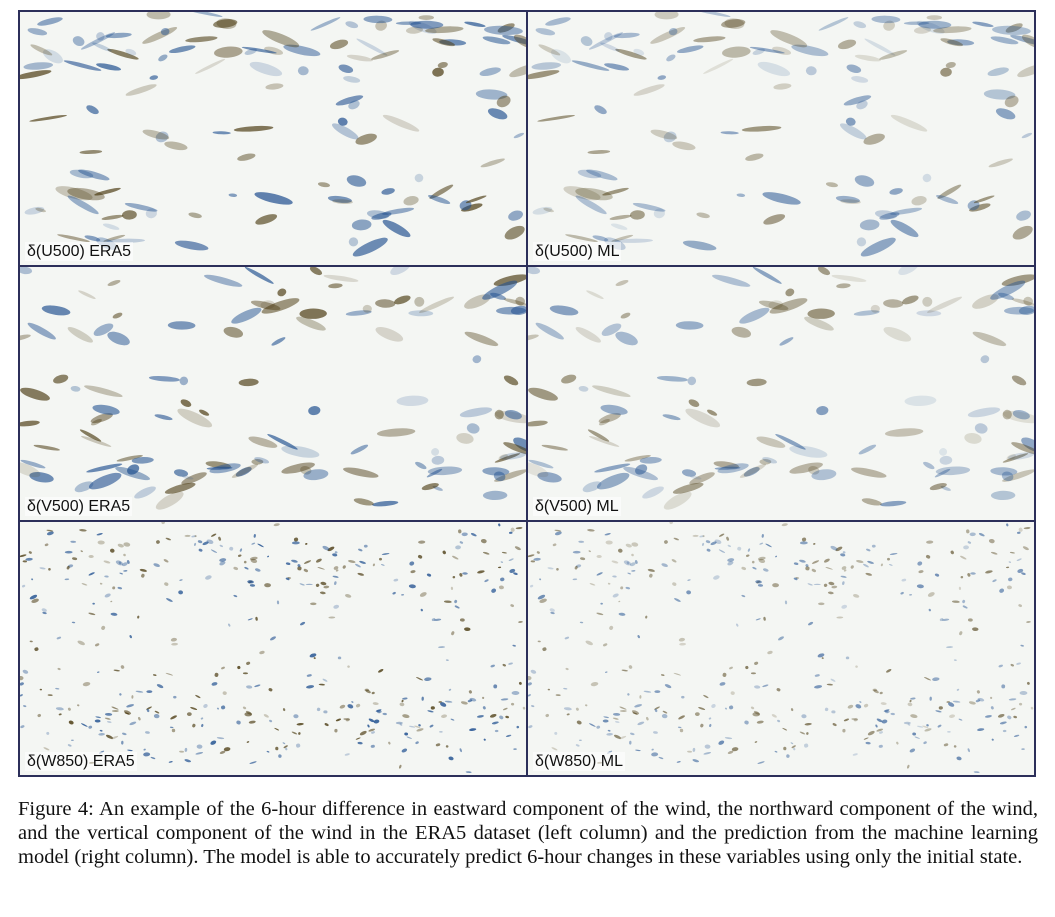 This screenshot has height=917, width=1055. I want to click on panel-v500-era5: δ(V500) ERA5, so click(273, 393).